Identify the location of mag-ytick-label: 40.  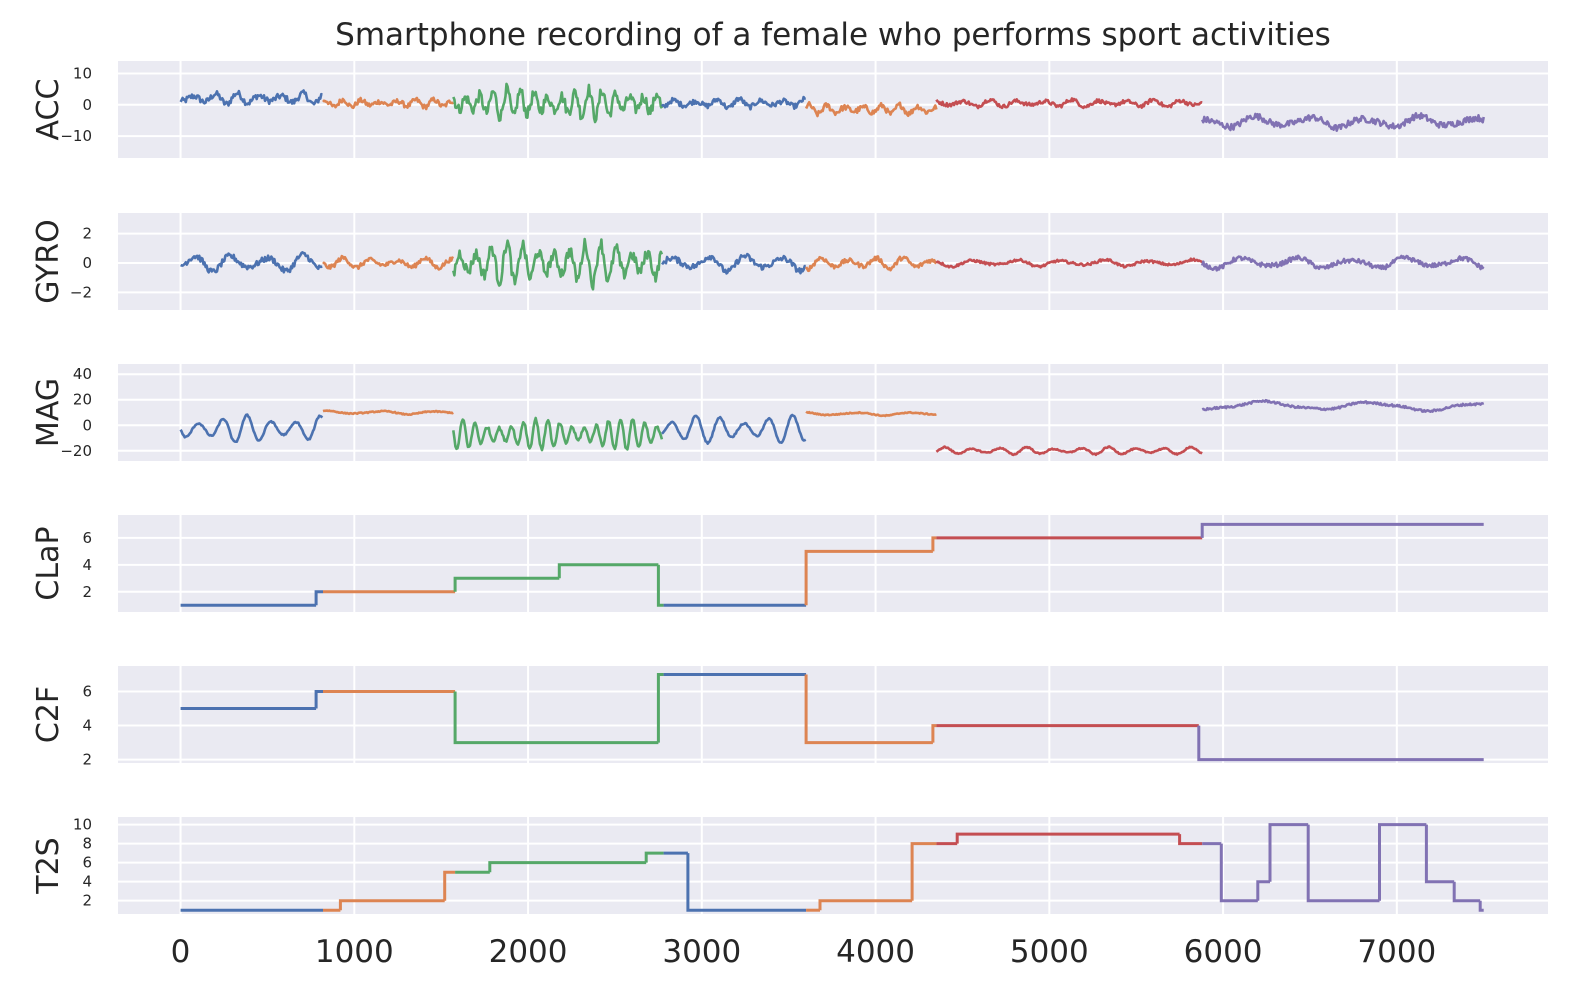
(82, 374).